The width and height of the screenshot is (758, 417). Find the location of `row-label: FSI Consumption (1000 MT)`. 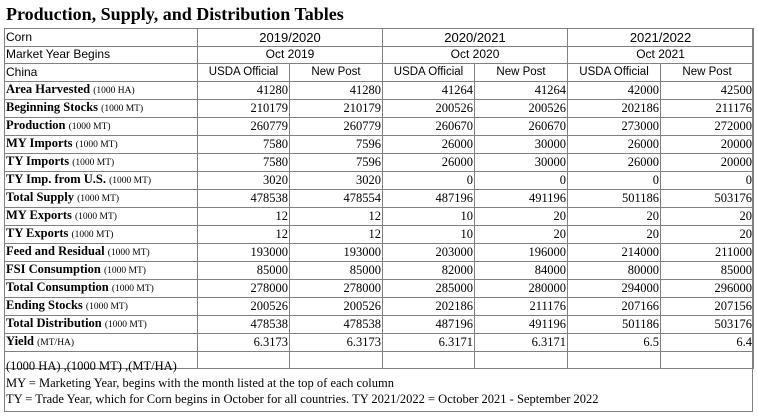

row-label: FSI Consumption (1000 MT) is located at coordinates (101, 270).